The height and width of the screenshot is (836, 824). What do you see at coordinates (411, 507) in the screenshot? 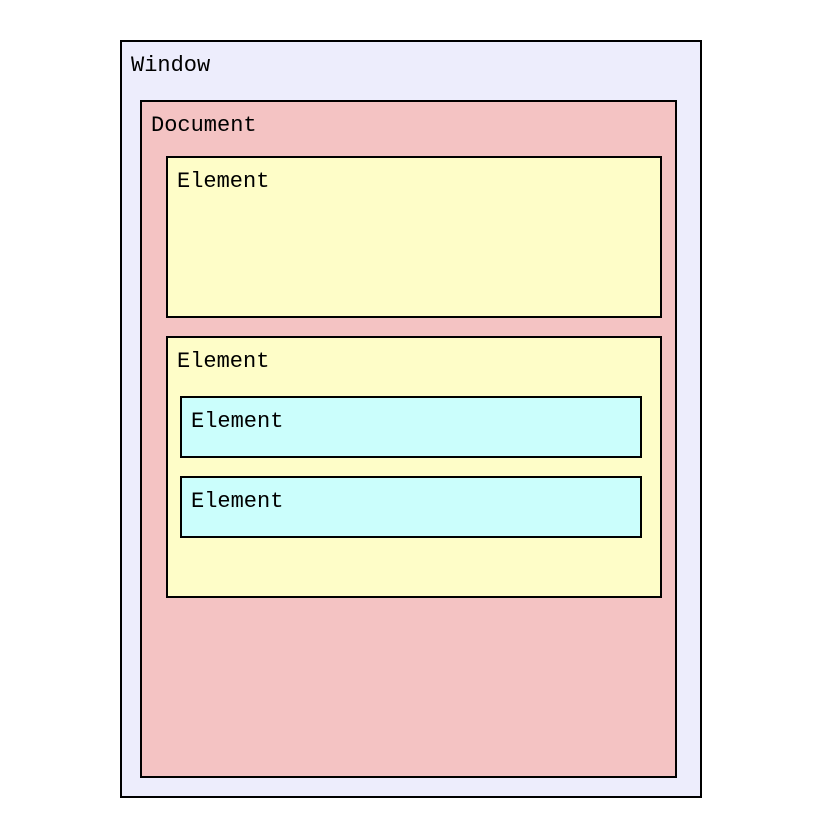
I see `child-element-box-2: Element` at bounding box center [411, 507].